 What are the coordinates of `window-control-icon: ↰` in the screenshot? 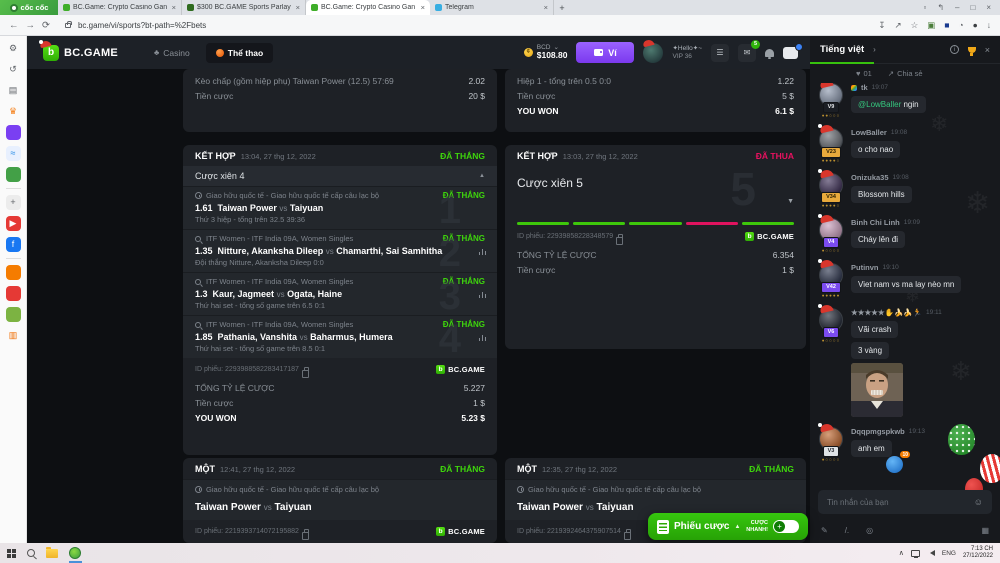 It's located at (941, 7).